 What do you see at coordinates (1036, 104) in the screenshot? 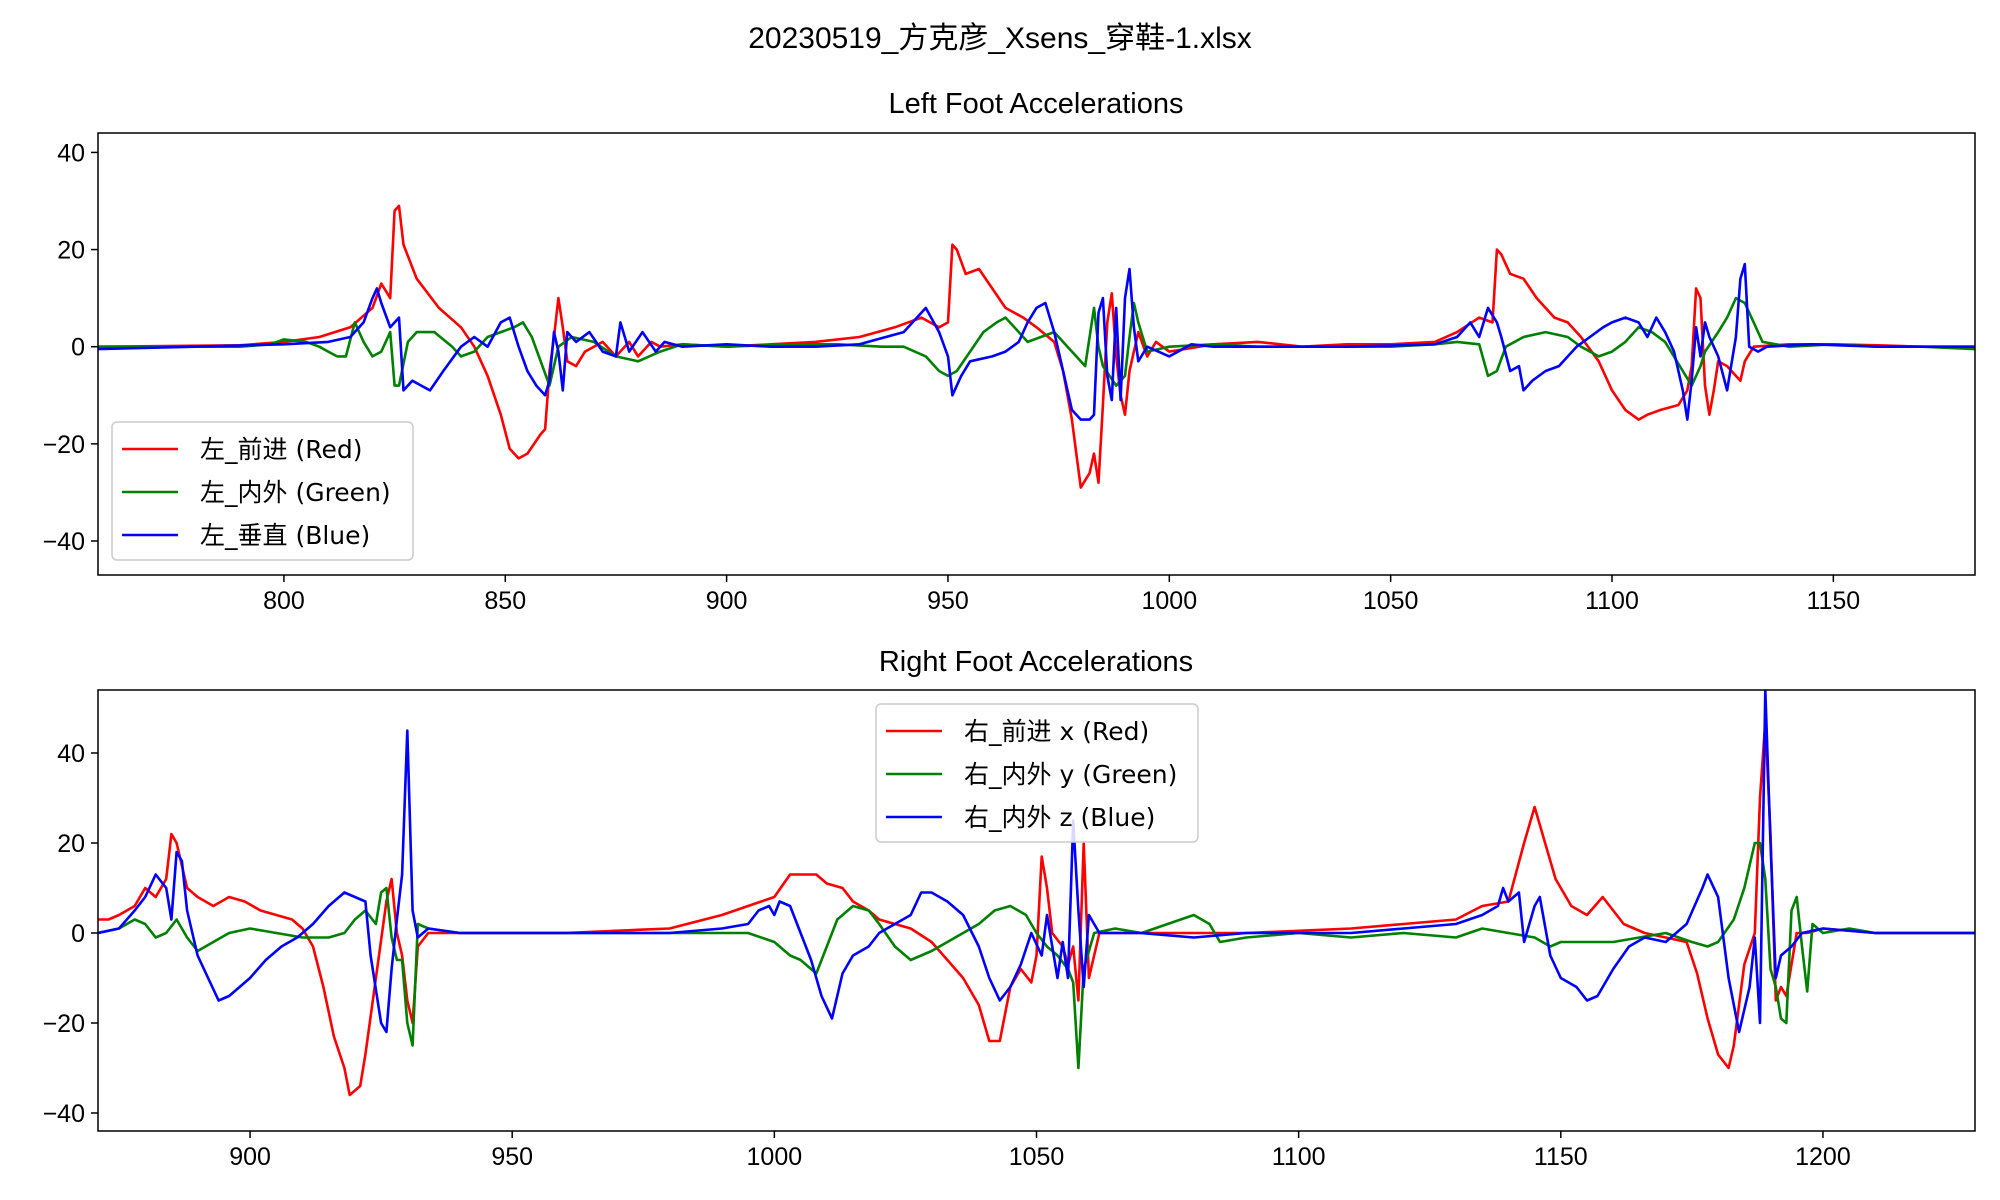
I see `left-chart-title: Left Foot Accelerations` at bounding box center [1036, 104].